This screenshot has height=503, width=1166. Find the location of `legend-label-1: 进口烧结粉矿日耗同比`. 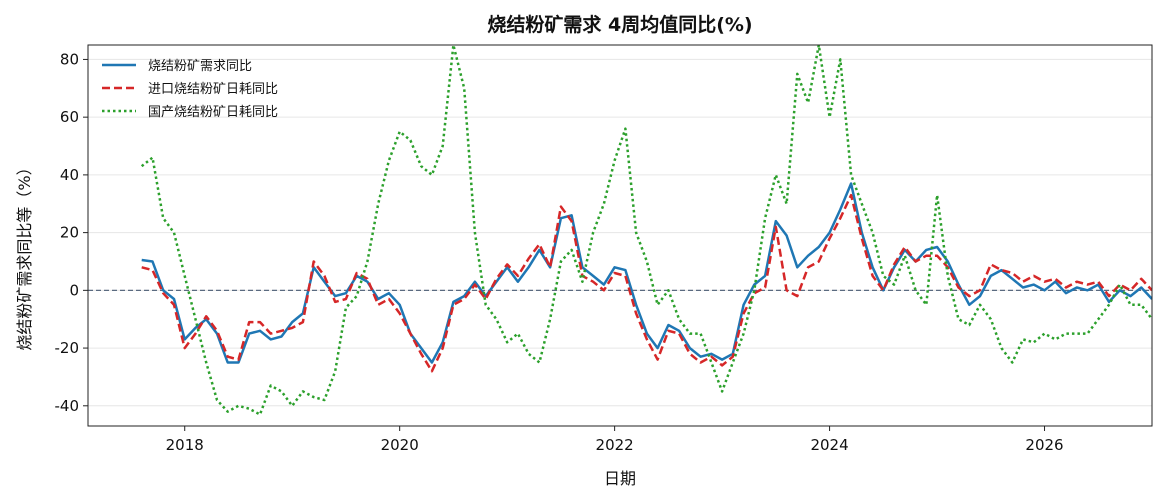

legend-label-1: 进口烧结粉矿日耗同比 is located at coordinates (213, 89).